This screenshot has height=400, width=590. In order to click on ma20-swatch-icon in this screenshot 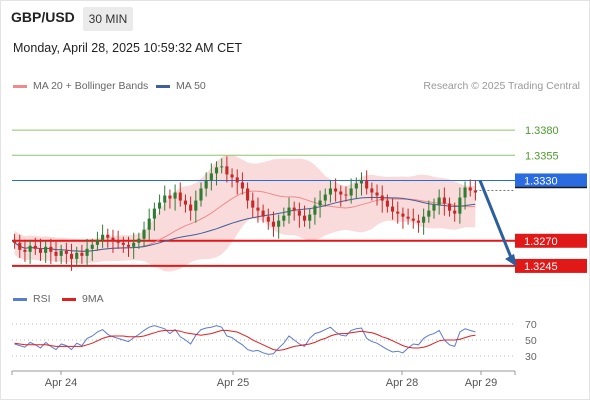, I will do `click(20, 86)`.